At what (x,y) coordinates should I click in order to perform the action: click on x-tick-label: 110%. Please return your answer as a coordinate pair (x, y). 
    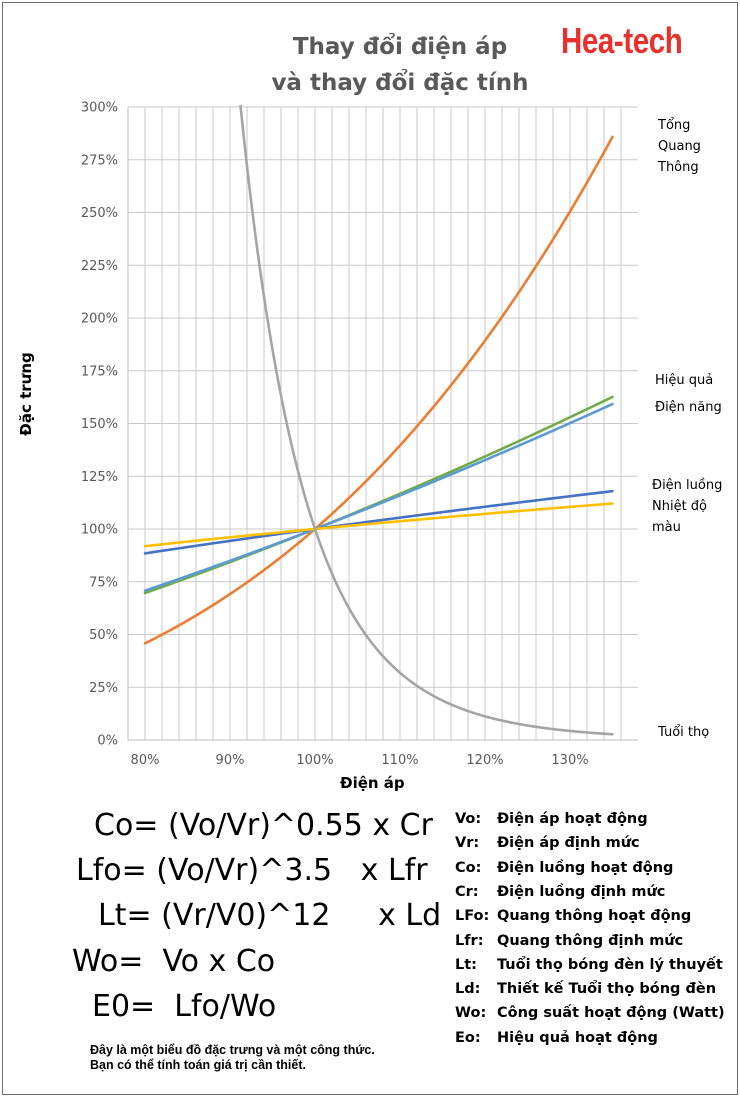
    Looking at the image, I should click on (399, 760).